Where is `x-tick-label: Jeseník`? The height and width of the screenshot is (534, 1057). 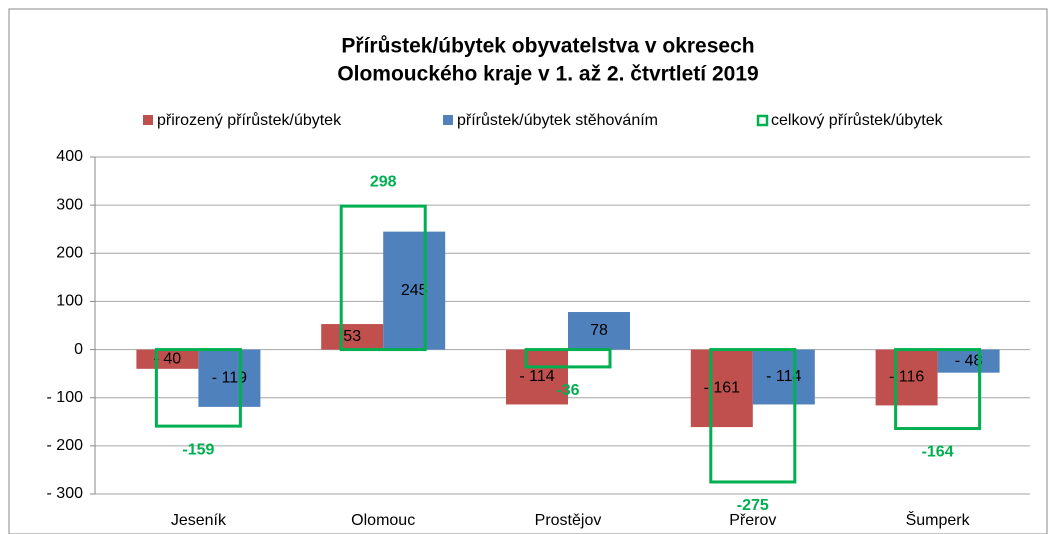
x-tick-label: Jeseník is located at coordinates (199, 520).